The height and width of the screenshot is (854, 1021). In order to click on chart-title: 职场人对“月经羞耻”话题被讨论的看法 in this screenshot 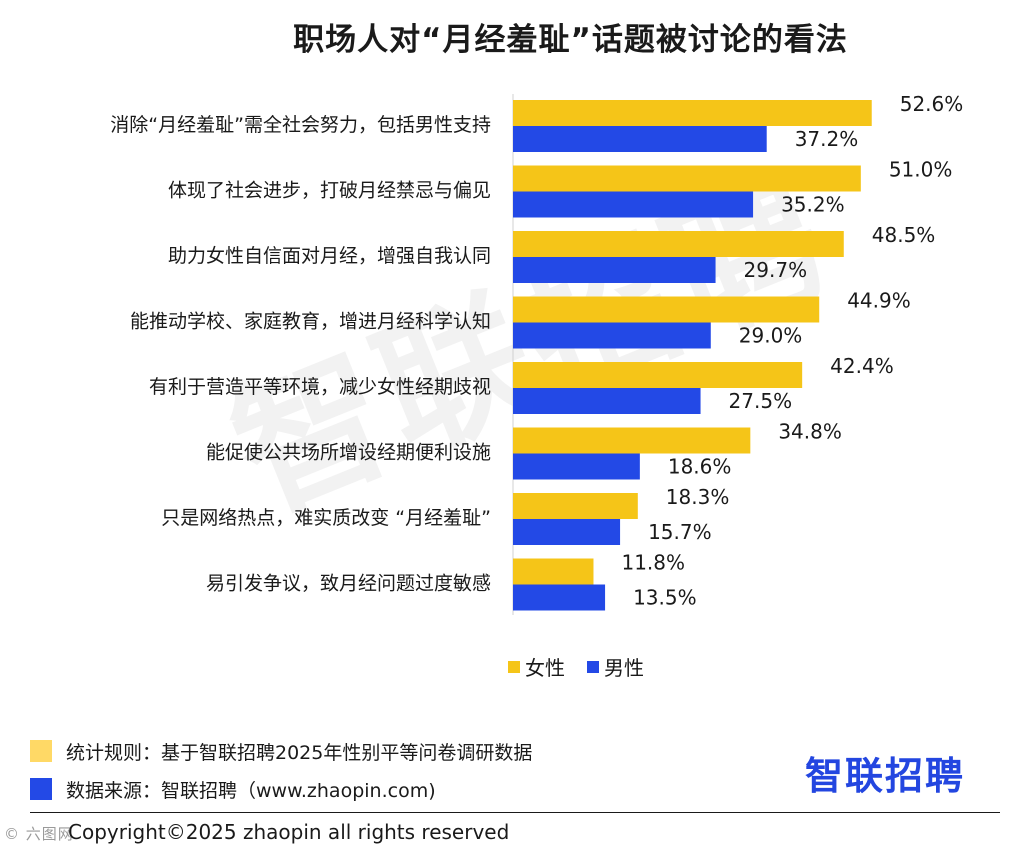, I will do `click(570, 40)`.